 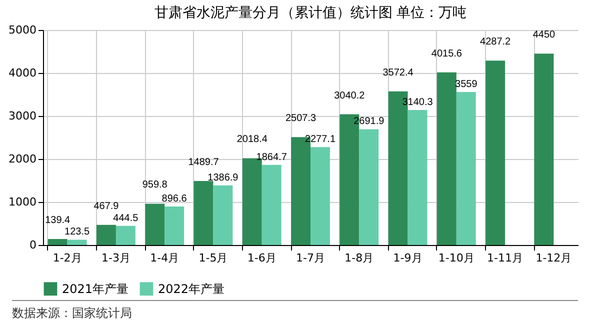 What do you see at coordinates (67, 258) in the screenshot?
I see `x-tick-label: 1-2月` at bounding box center [67, 258].